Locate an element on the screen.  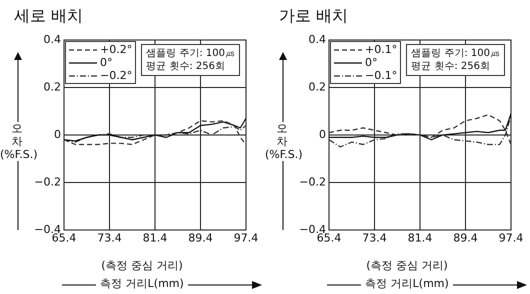
legend-label: +0.2° is located at coordinates (116, 49).